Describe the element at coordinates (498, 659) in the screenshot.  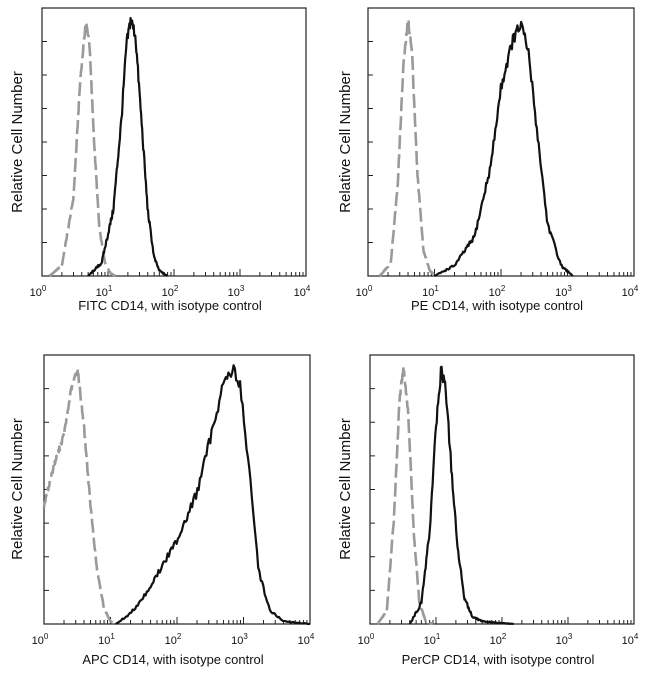
I see `x-axis-label: PerCP CD14, with isotype control` at that location.